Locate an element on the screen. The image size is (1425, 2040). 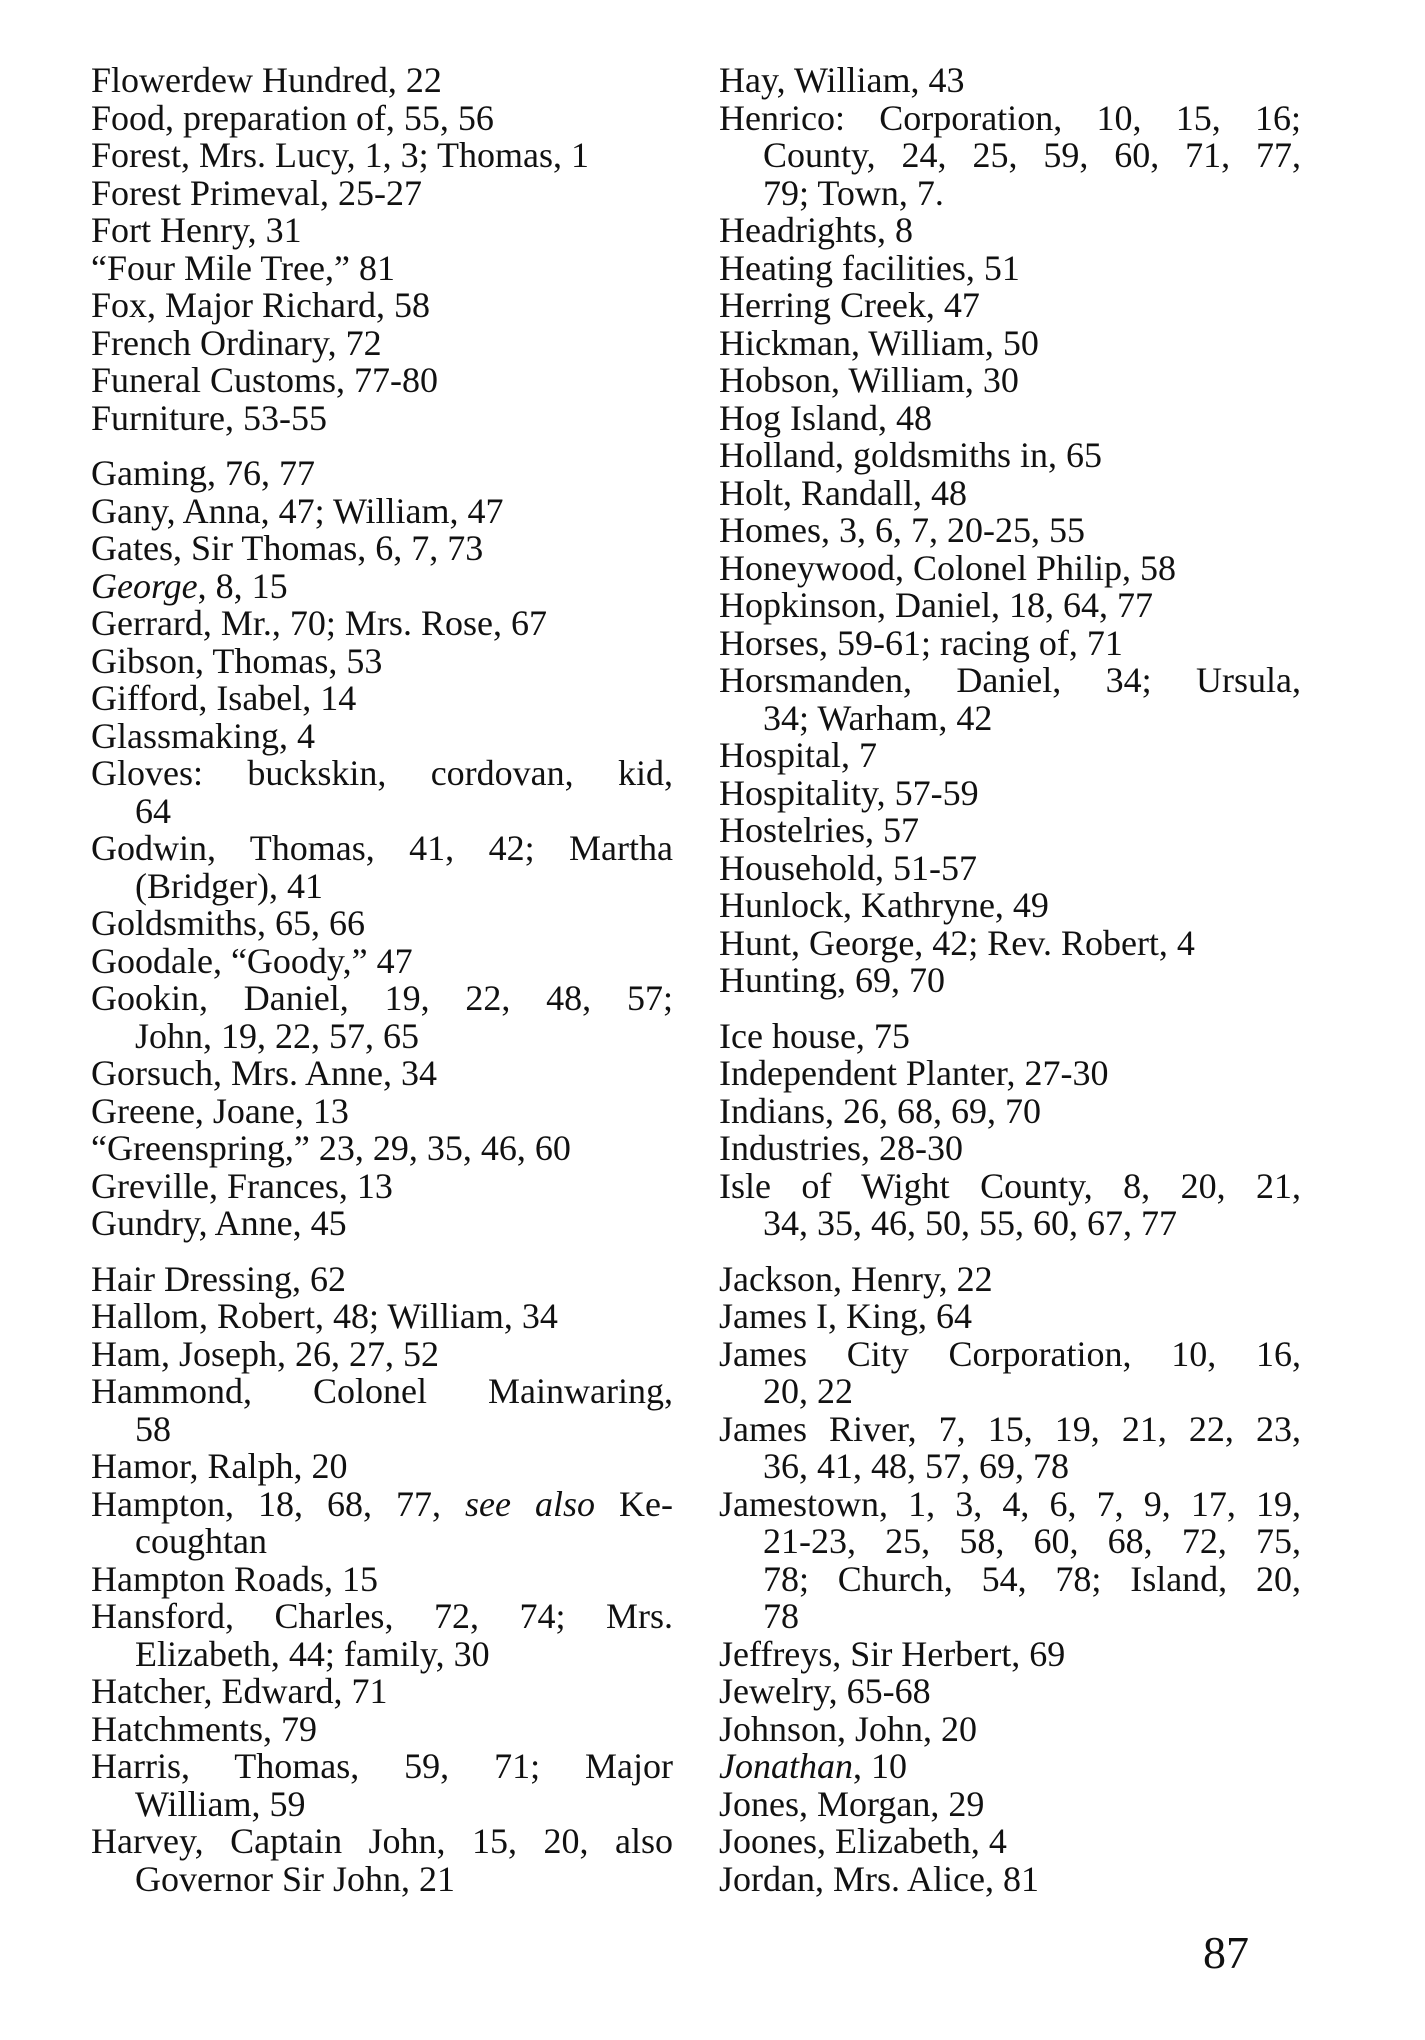
entry-line: Hansford, Charles, 72, 74; Mrs. is located at coordinates (382, 1616).